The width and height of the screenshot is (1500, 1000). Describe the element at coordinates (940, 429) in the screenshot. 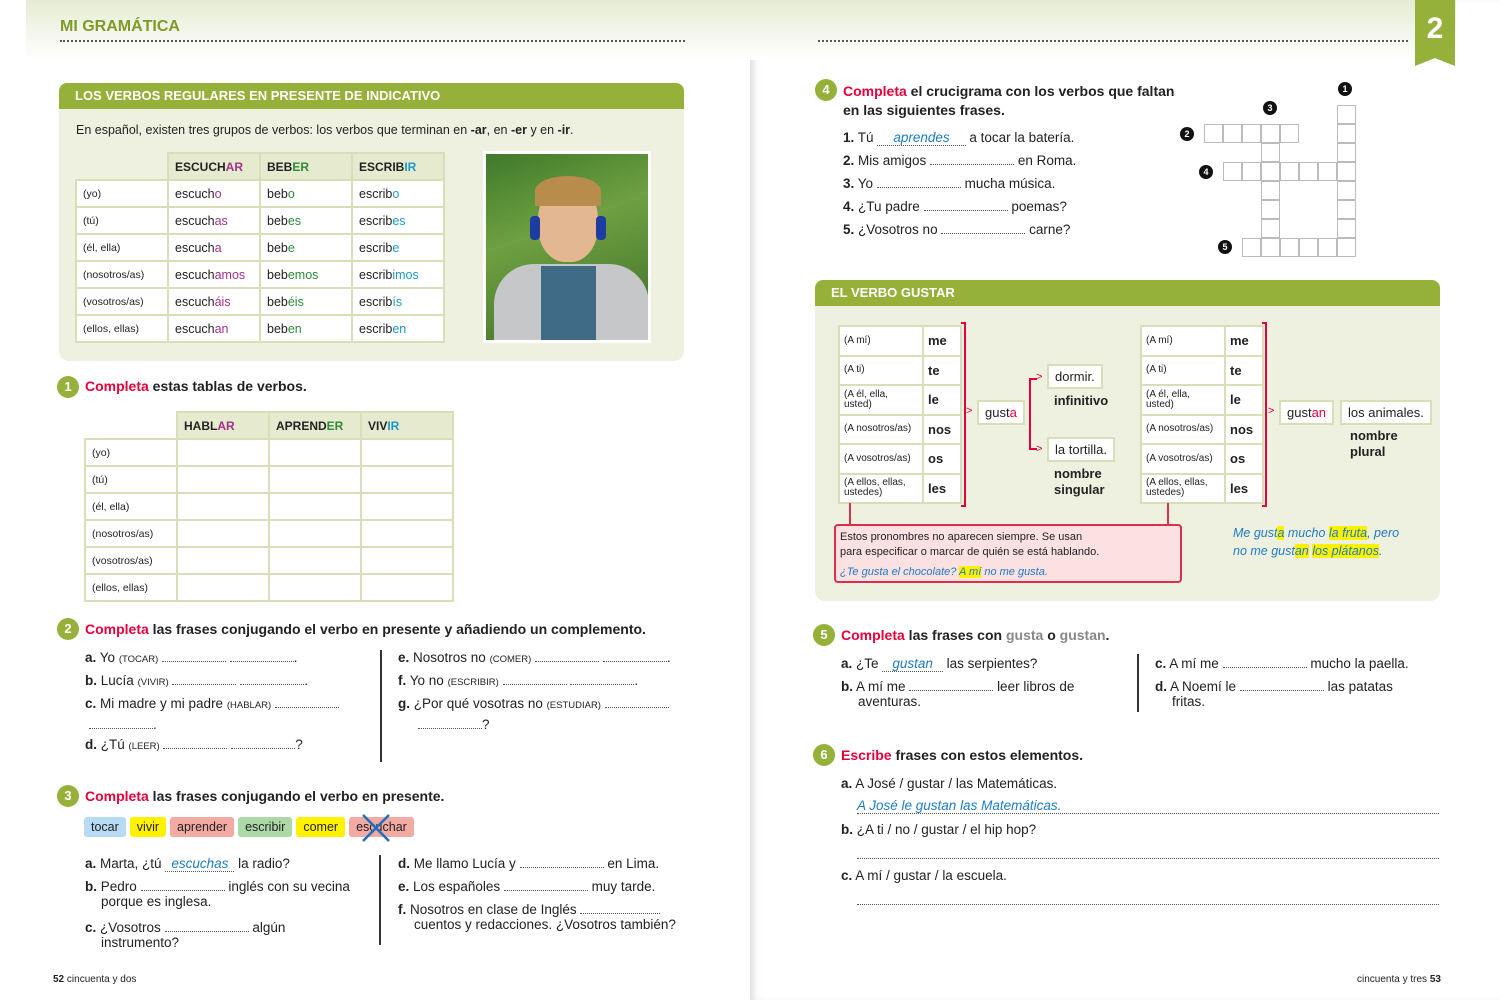

I see `text: nos` at that location.